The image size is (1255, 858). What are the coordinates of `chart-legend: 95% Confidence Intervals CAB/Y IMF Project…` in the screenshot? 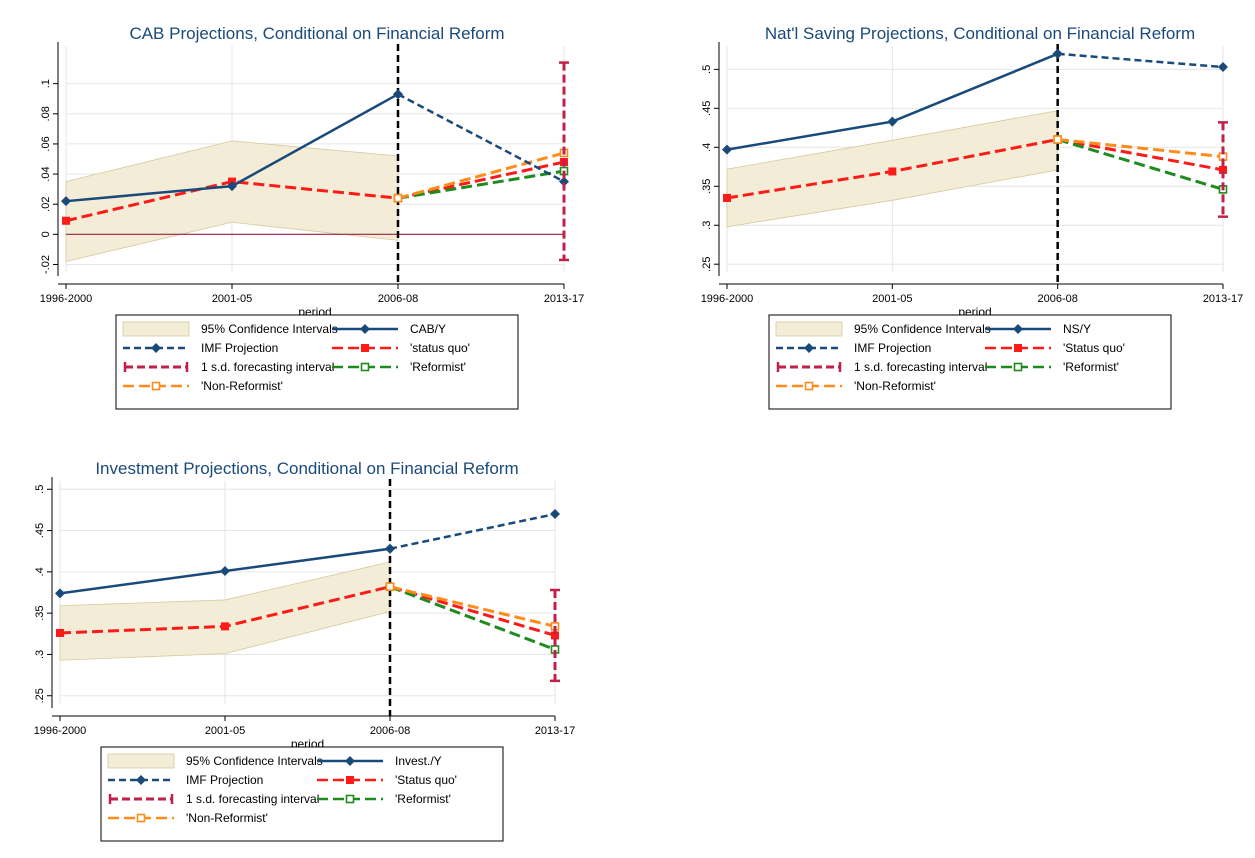 It's located at (317, 362).